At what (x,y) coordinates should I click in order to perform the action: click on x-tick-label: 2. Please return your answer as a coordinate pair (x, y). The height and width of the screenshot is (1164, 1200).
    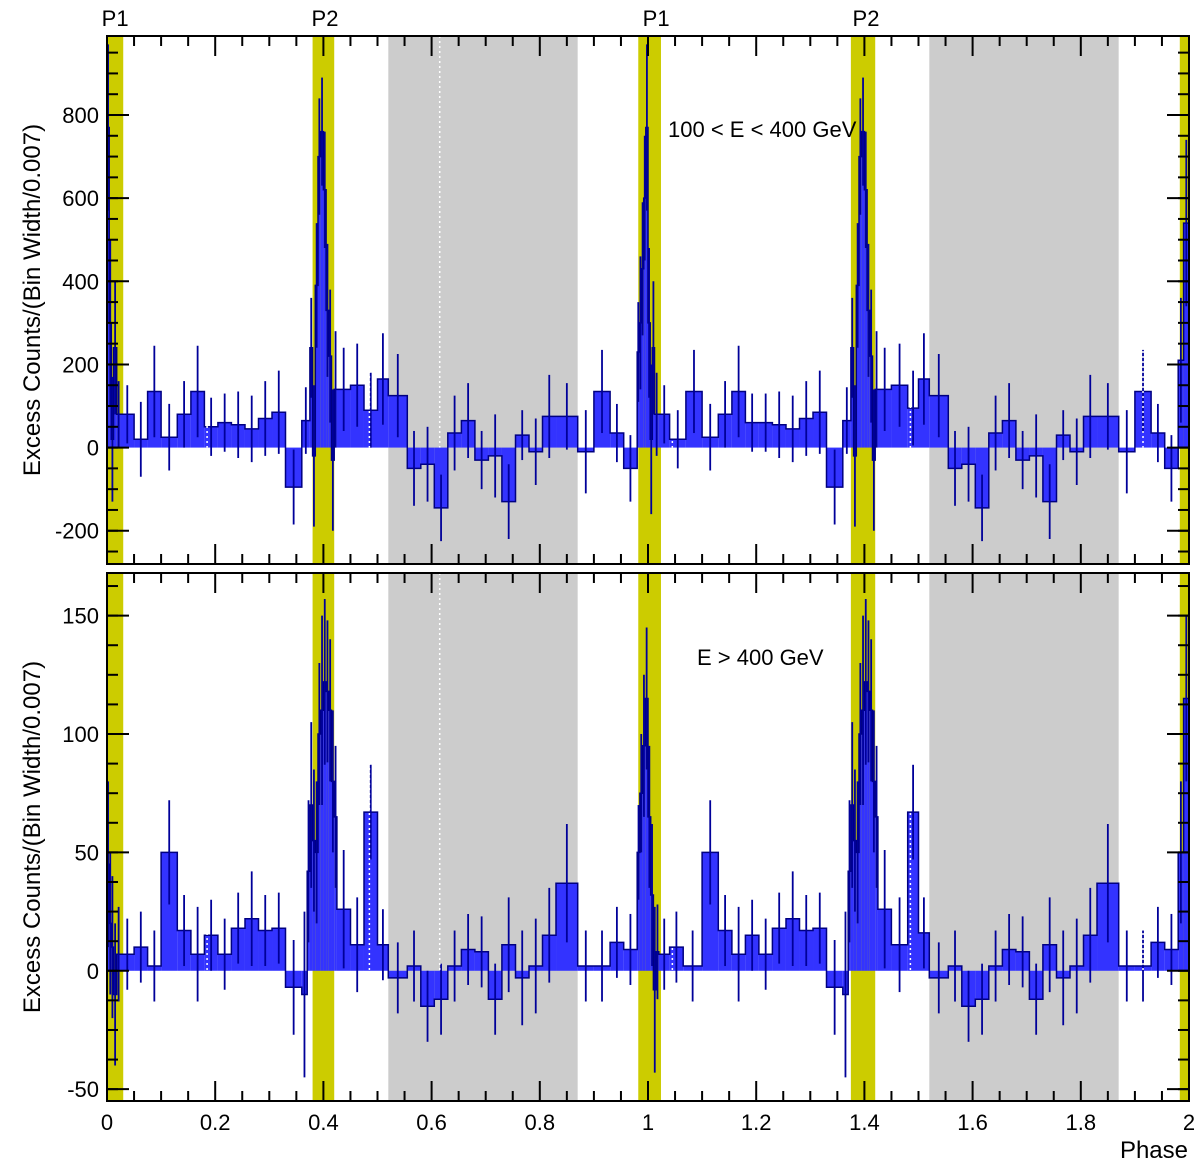
    Looking at the image, I should click on (1189, 1122).